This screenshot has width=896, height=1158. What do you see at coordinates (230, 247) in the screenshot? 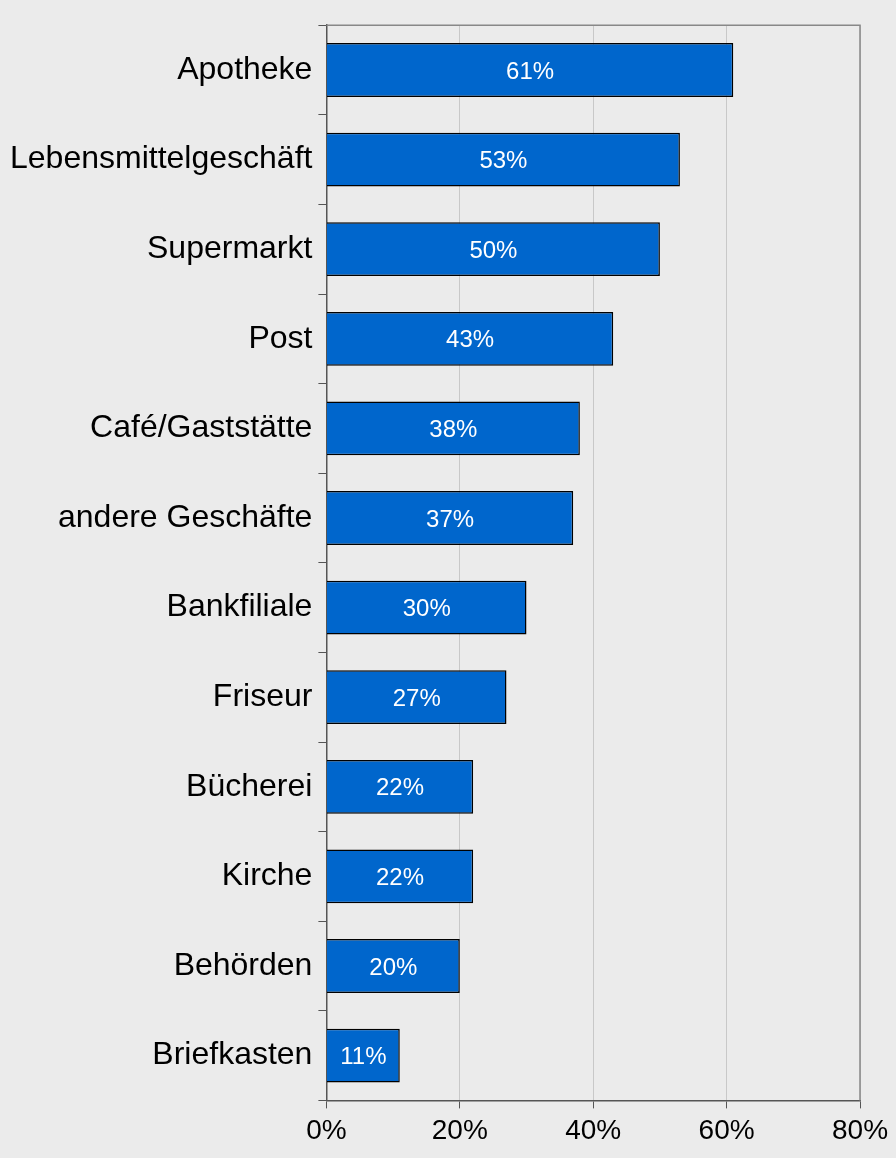
I see `y-tick-label: Supermarkt` at bounding box center [230, 247].